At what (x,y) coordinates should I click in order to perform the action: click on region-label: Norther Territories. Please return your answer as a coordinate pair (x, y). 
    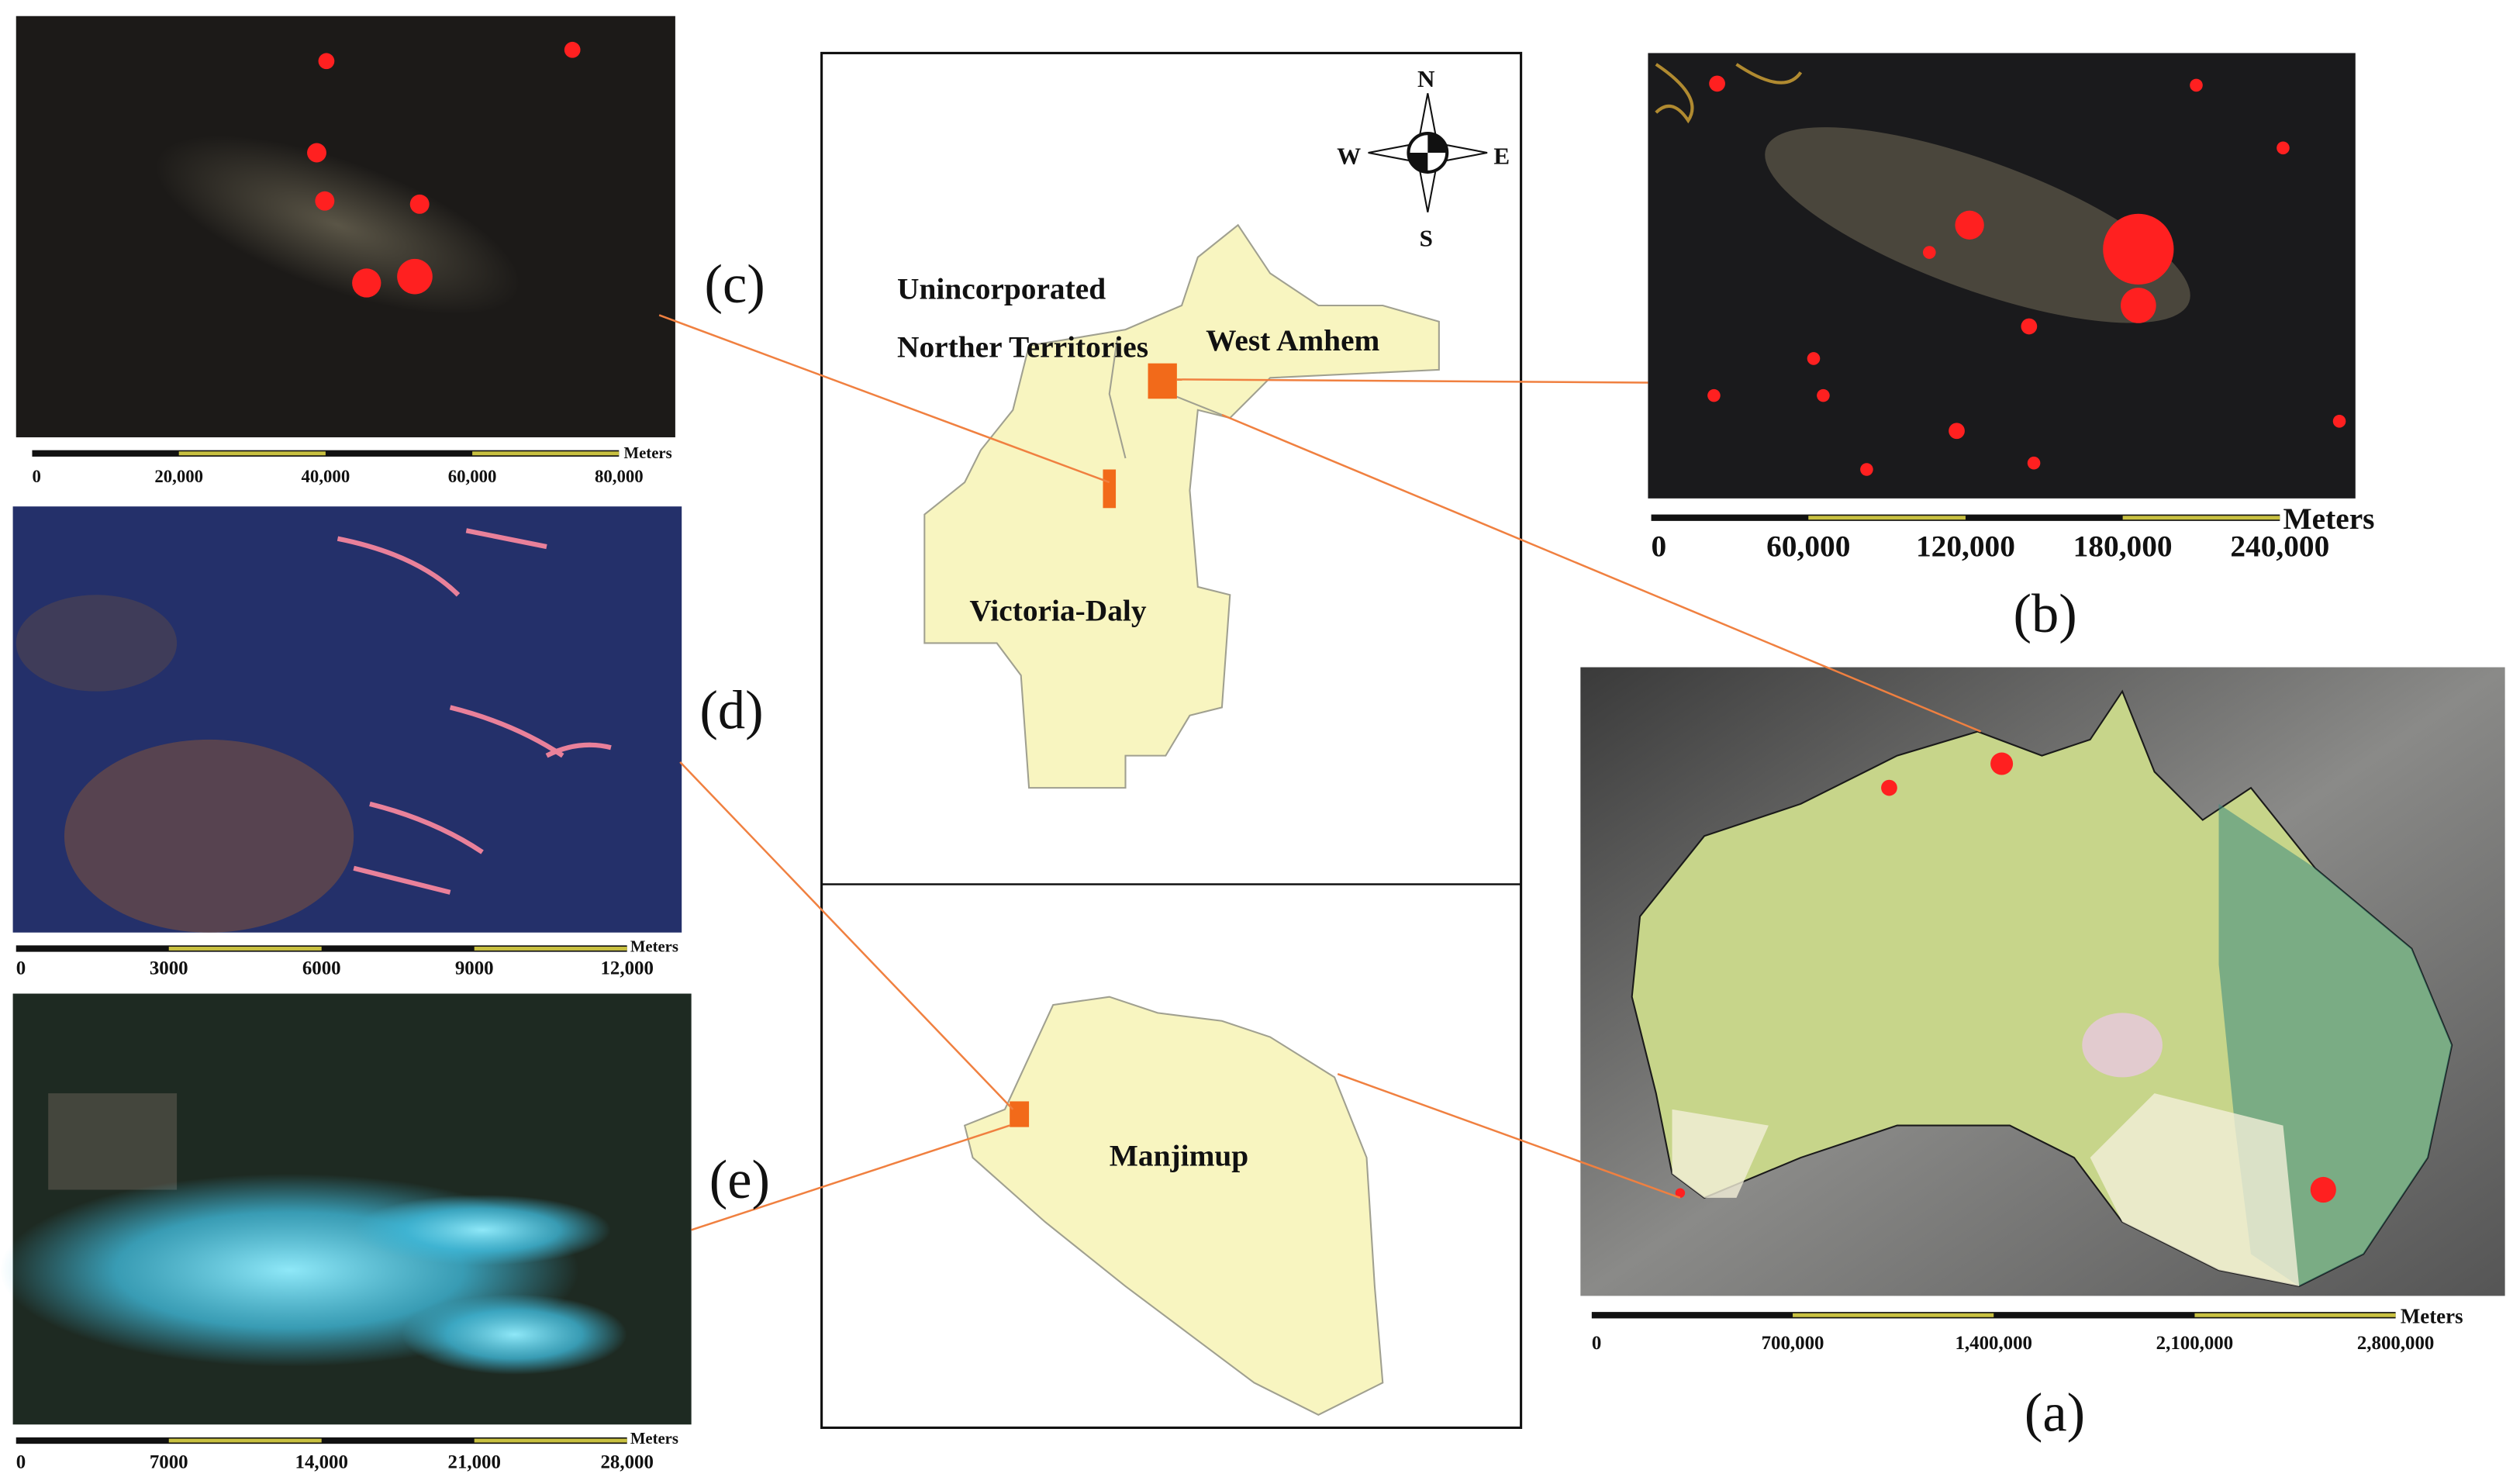
    Looking at the image, I should click on (1022, 347).